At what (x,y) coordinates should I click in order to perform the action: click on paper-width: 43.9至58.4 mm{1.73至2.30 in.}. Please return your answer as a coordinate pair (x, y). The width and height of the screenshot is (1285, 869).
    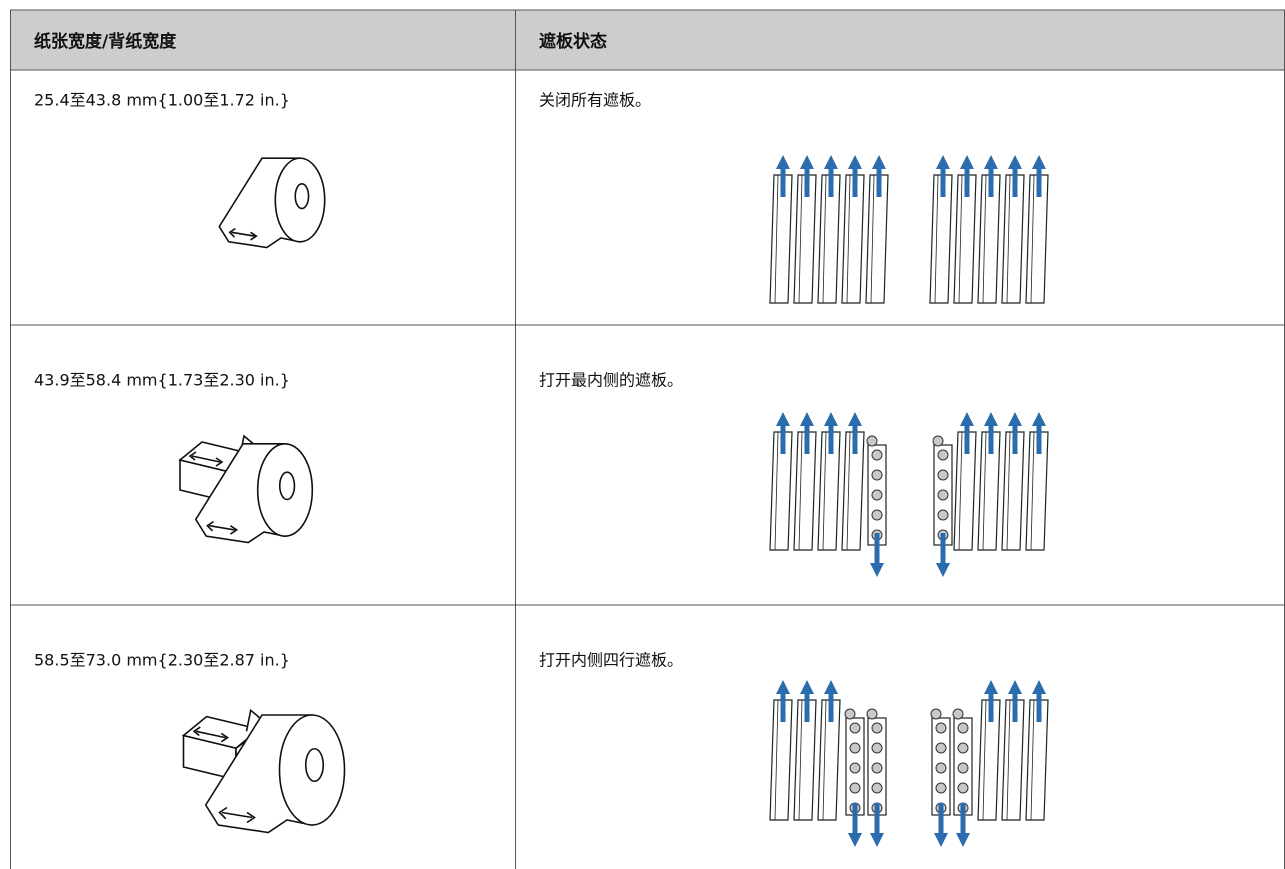
    Looking at the image, I should click on (162, 380).